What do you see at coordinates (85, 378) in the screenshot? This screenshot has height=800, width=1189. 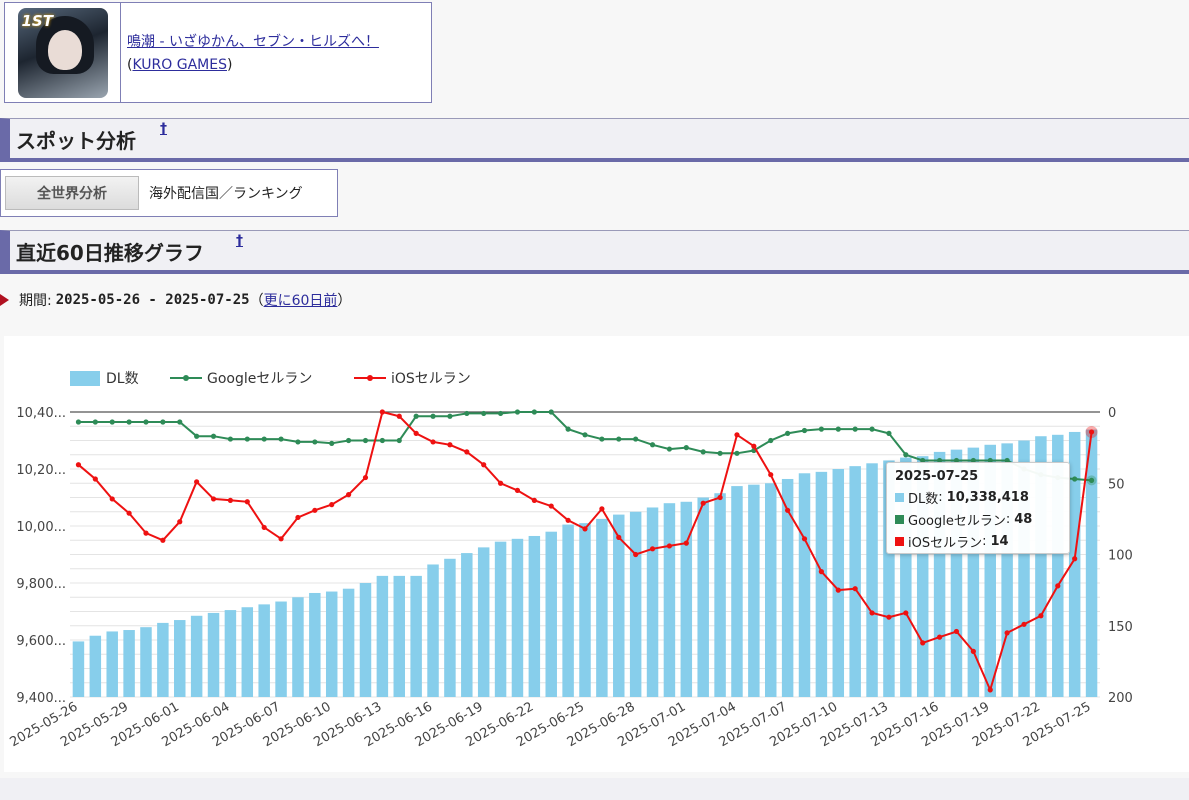 I see `legend-dl-swatch` at bounding box center [85, 378].